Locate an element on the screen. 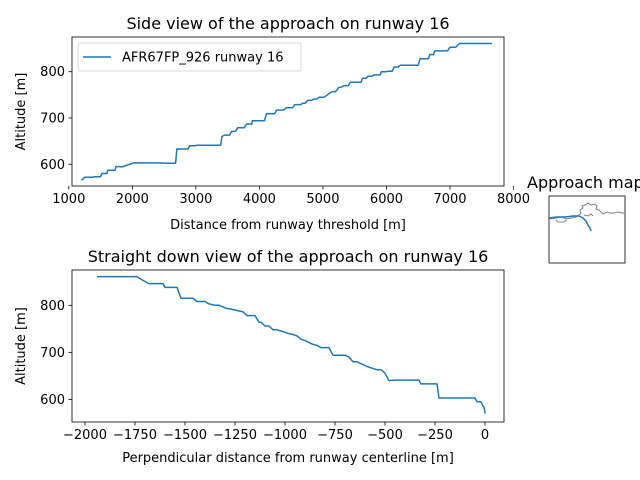 The height and width of the screenshot is (480, 640). side-view-legend: AFR67FP_926 runway 16 is located at coordinates (189, 57).